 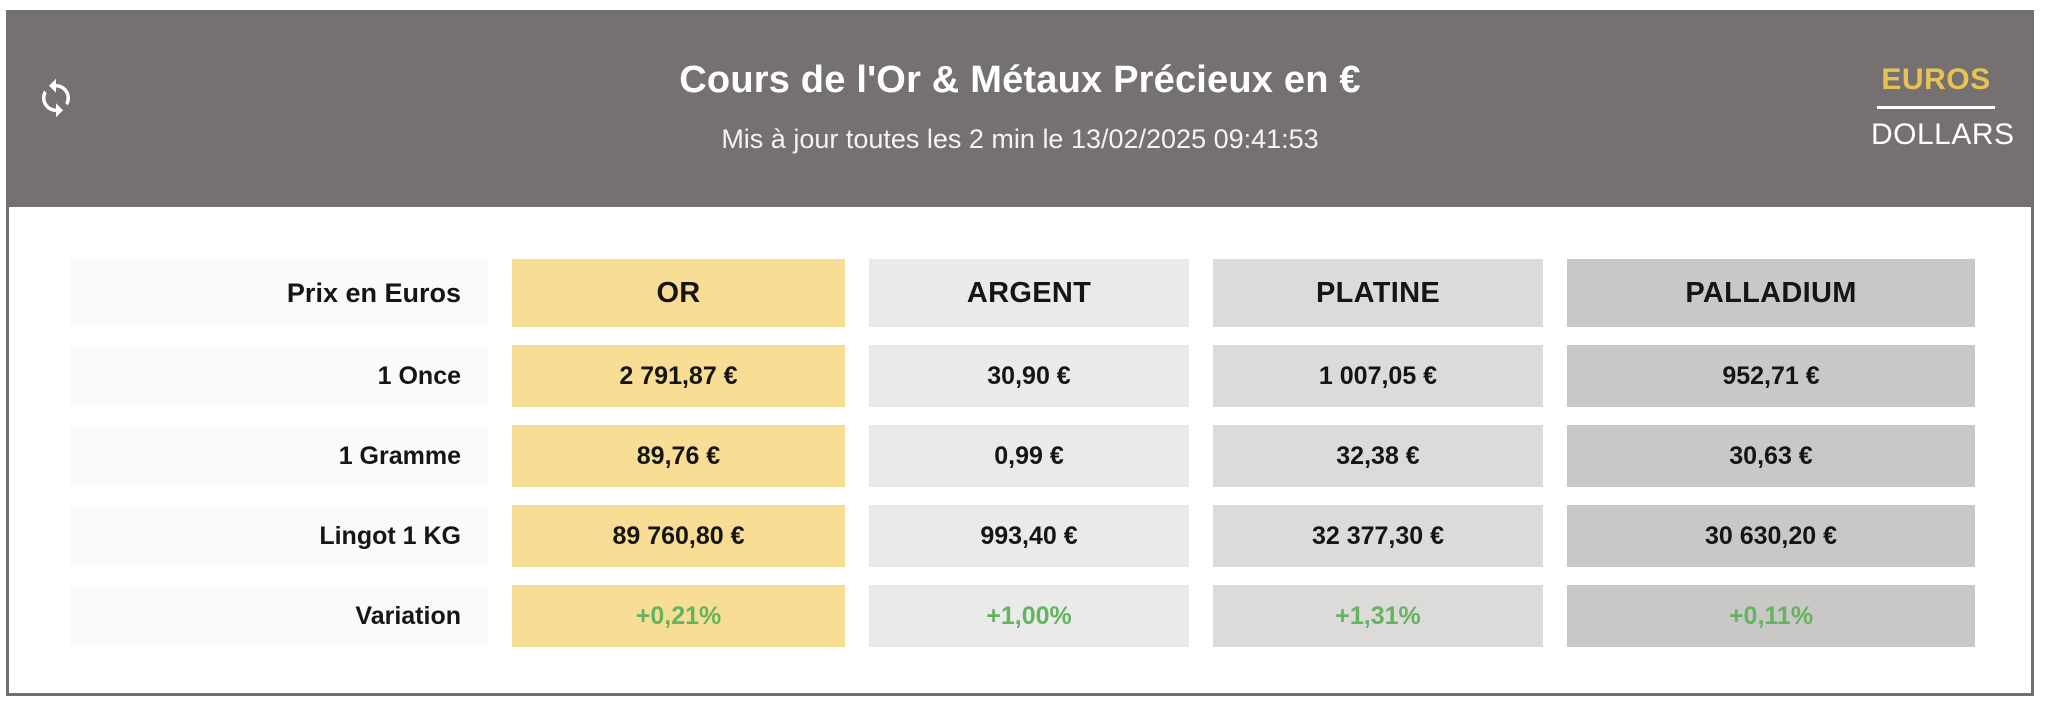 I want to click on column-header-argent: ARGENT, so click(x=1029, y=293).